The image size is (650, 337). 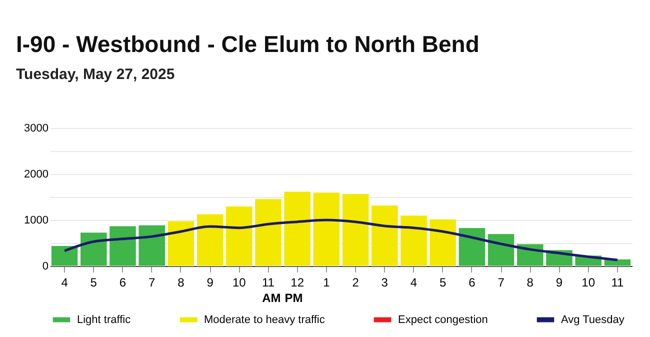 I want to click on chart-title: I-90 - Westbound - Cle Elum to North Bend, so click(x=248, y=44).